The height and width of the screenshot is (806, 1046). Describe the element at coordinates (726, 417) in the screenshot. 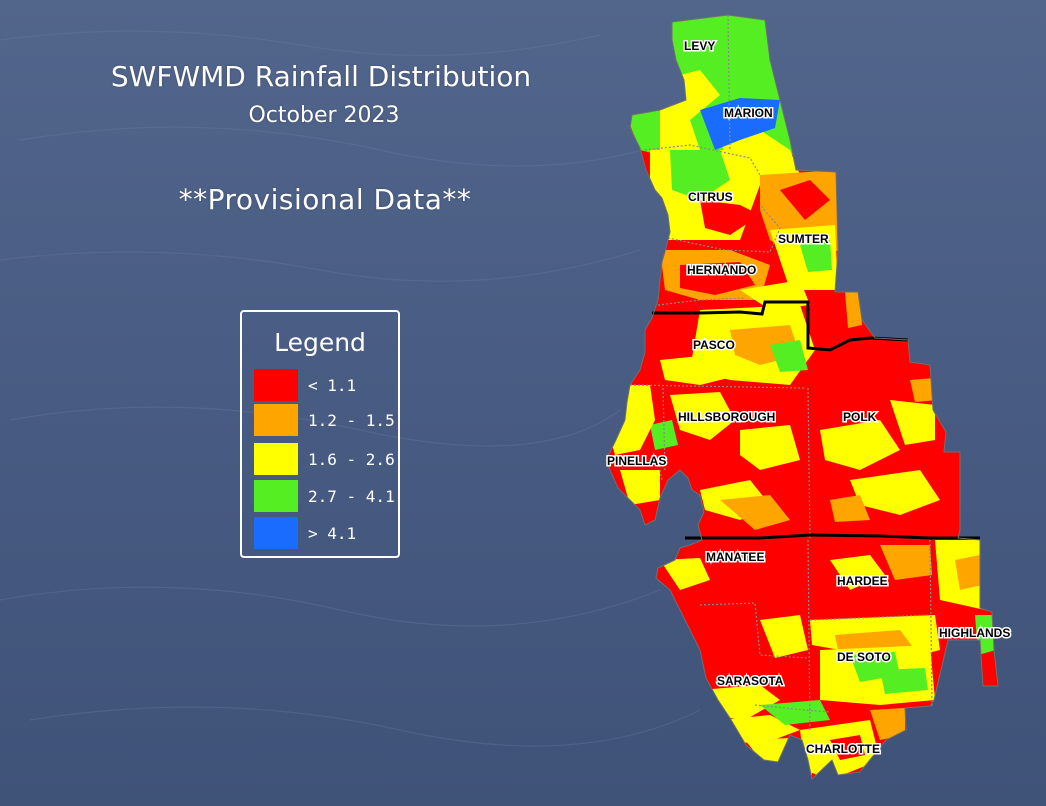

I see `county-label-hillsborough: HILLSBOROUGH` at that location.